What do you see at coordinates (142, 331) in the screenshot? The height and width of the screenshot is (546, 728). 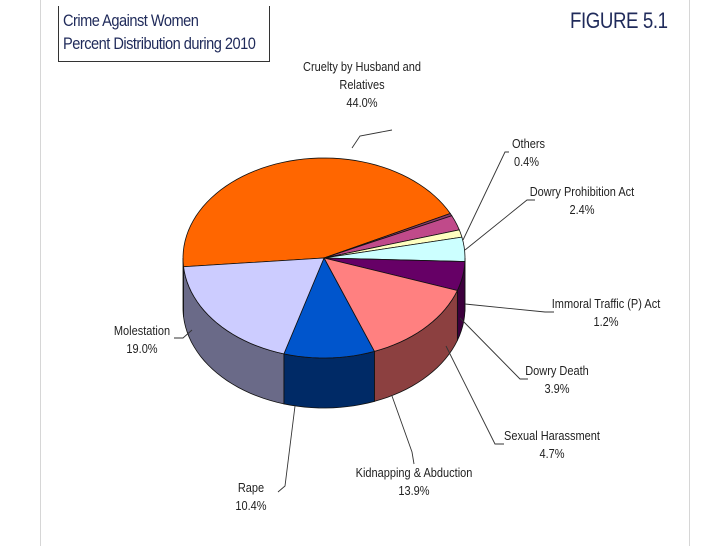 I see `label-molestation: Molestation` at bounding box center [142, 331].